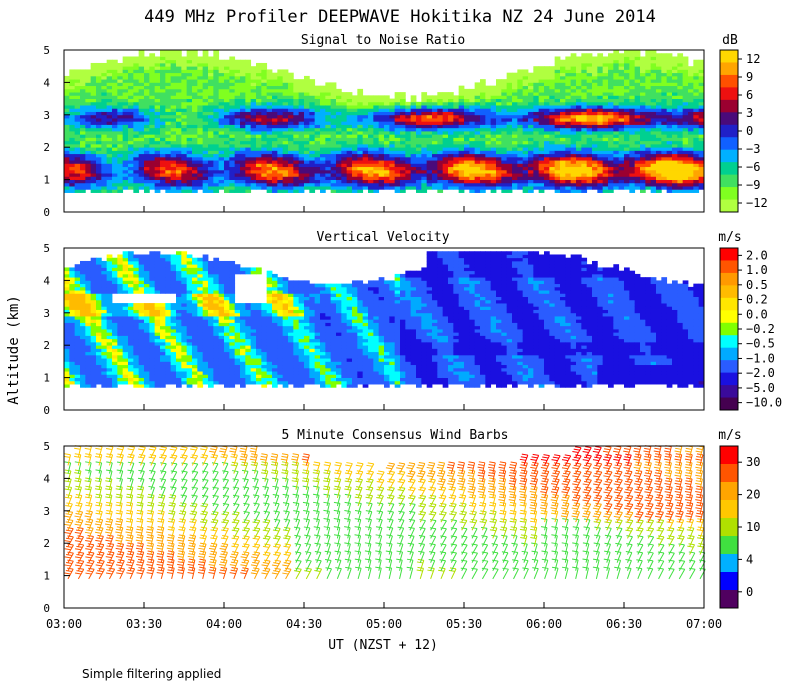 Image resolution: width=800 pixels, height=700 pixels. Describe the element at coordinates (46, 82) in the screenshot. I see `y-tick-label: 4` at that location.